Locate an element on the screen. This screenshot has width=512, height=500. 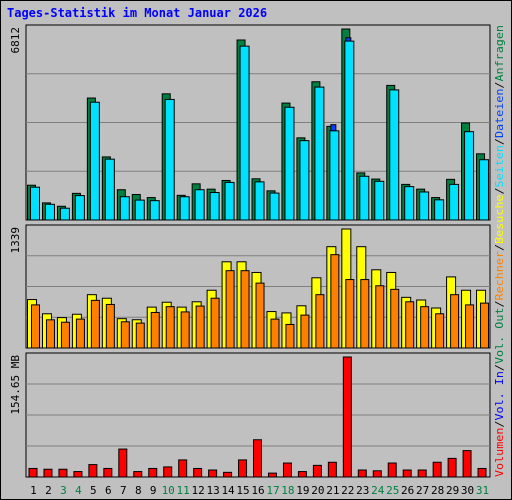
y-axis-max-labels: 6812 1339 154.65 MB is located at coordinates (15, 221).